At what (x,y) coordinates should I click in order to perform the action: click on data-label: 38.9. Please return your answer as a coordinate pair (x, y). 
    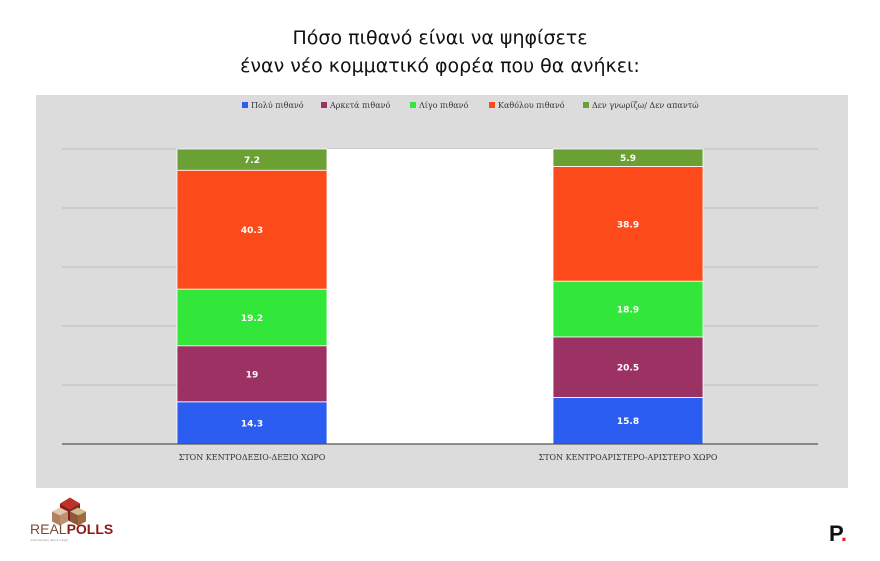
    Looking at the image, I should click on (628, 225).